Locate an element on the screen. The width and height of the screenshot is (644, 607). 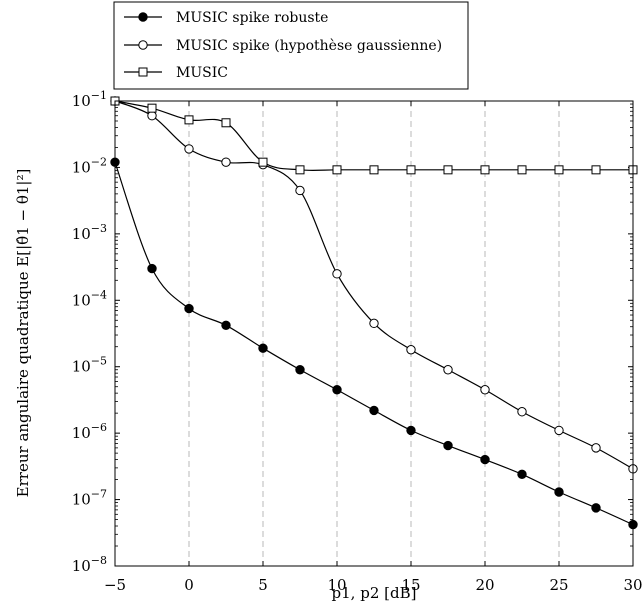
legend-label: MUSIC is located at coordinates (202, 73).